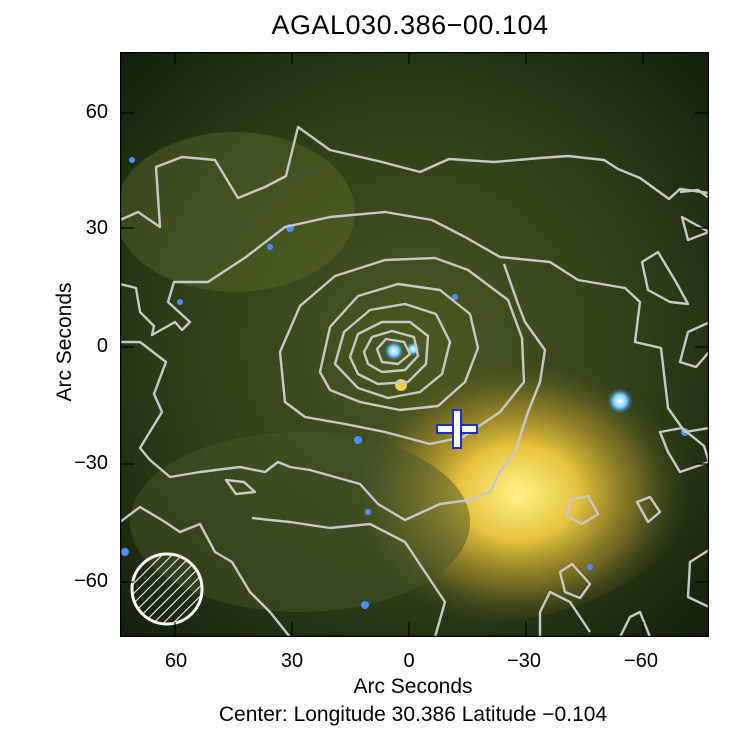  What do you see at coordinates (414, 177) in the screenshot?
I see `contour-outer` at bounding box center [414, 177].